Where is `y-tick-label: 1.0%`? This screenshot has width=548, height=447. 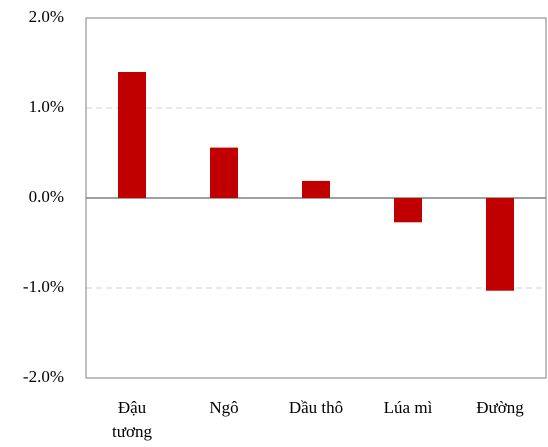 y-tick-label: 1.0% is located at coordinates (46, 106).